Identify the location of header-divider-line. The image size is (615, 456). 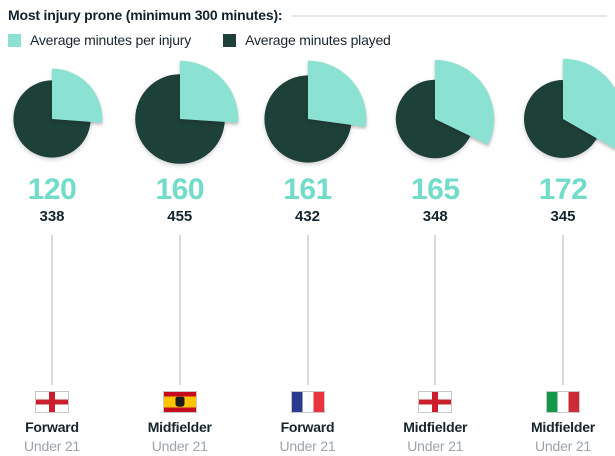
(449, 16).